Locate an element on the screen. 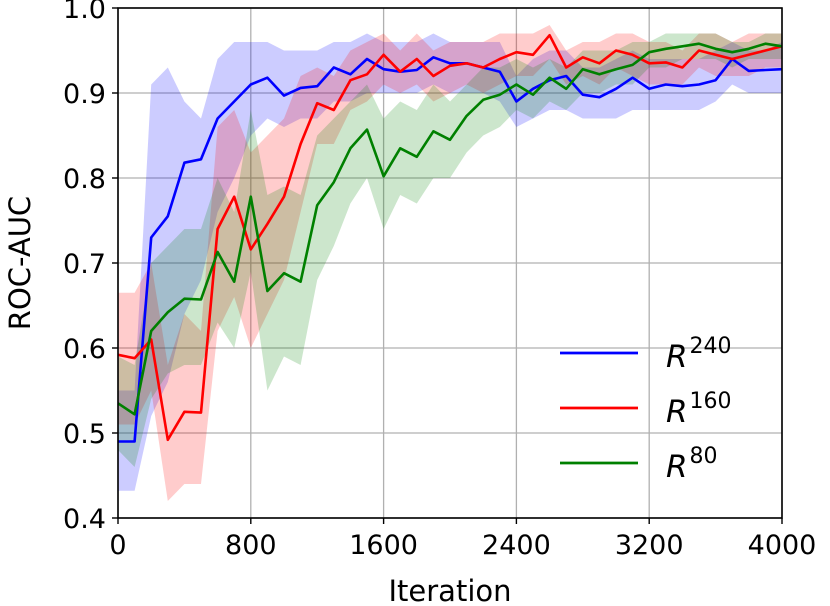  y-axis-label: ROC-AUC is located at coordinates (20, 263).